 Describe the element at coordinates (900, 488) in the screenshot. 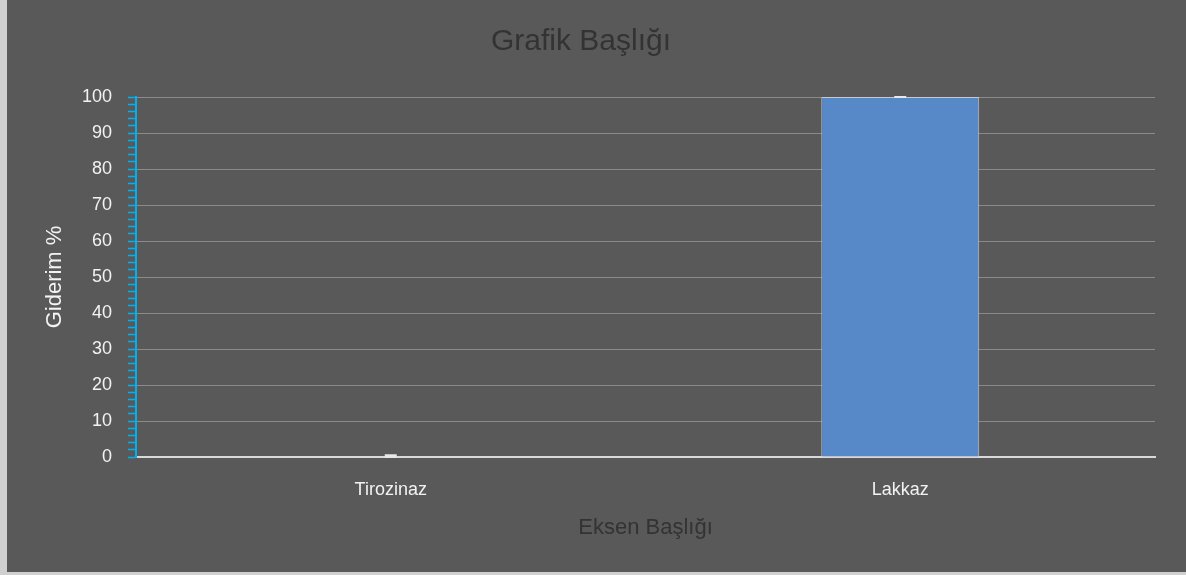

I see `x-tick-label: Lakkaz` at that location.